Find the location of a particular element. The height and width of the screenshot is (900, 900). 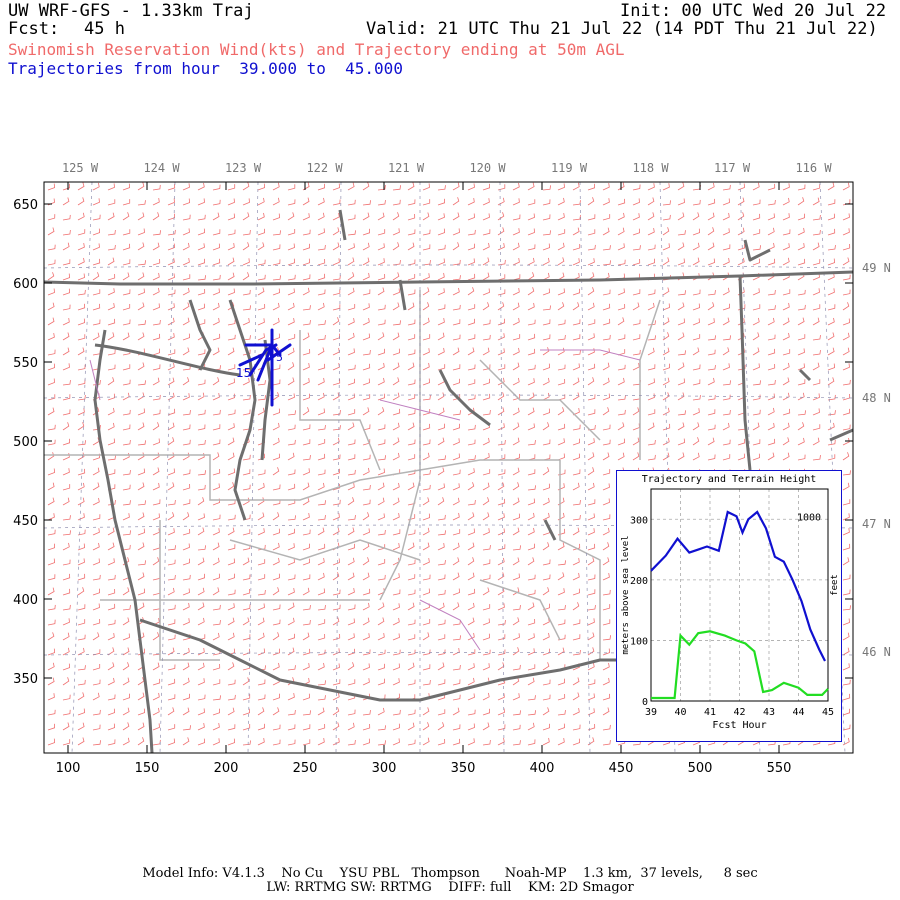

inset-right-axis-title: feet is located at coordinates (835, 585).